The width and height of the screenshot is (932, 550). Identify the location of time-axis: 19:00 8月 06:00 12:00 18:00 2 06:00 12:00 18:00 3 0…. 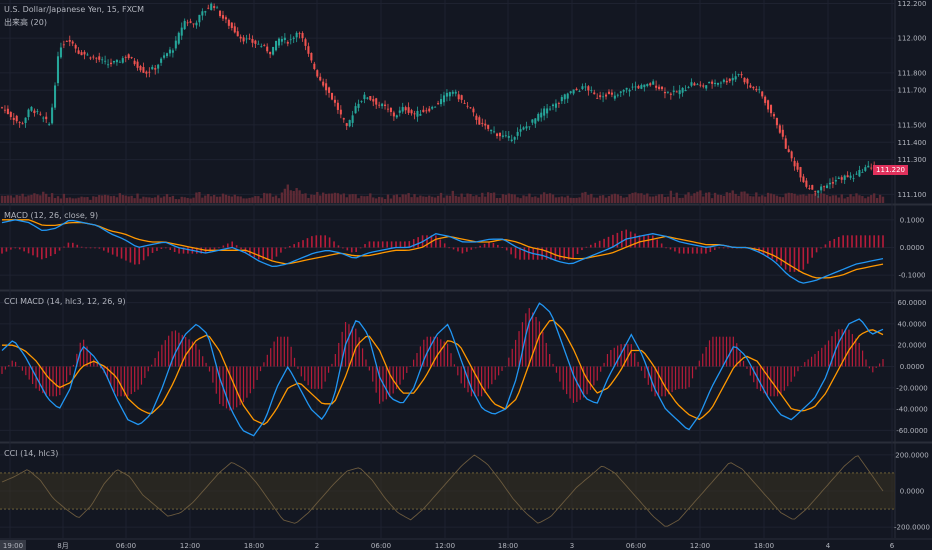
(447, 545).